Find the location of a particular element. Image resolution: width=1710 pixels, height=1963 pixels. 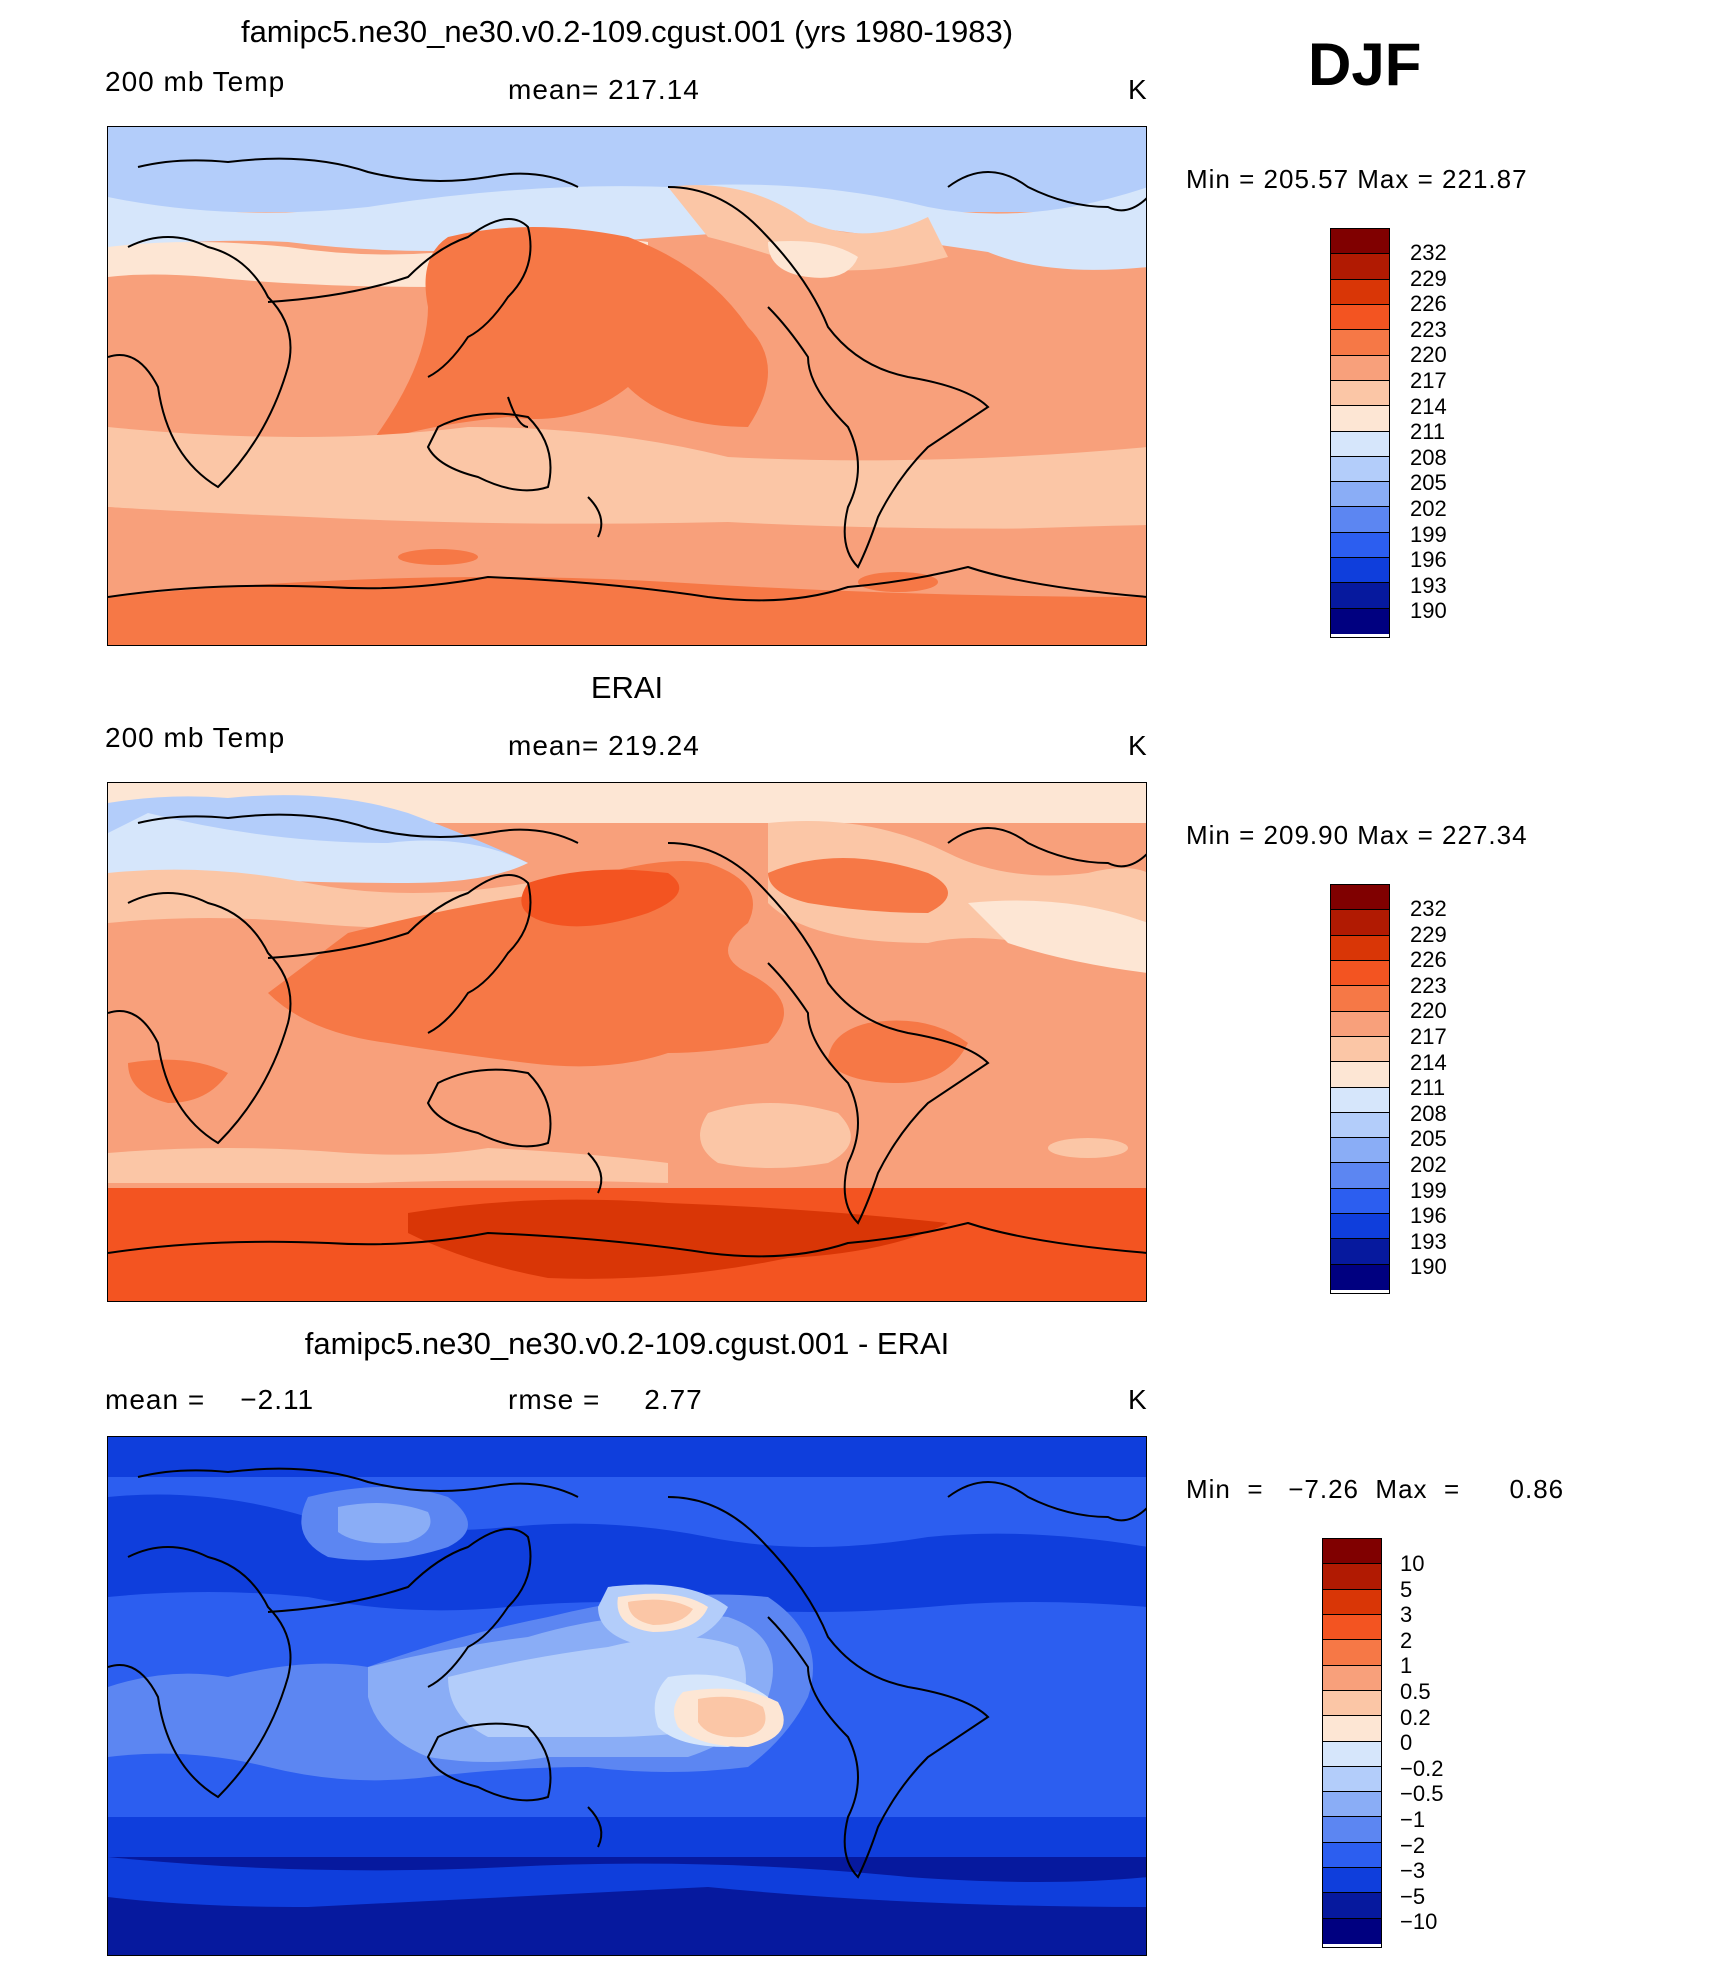

colorbar-label: 0.5 is located at coordinates (1415, 1691).